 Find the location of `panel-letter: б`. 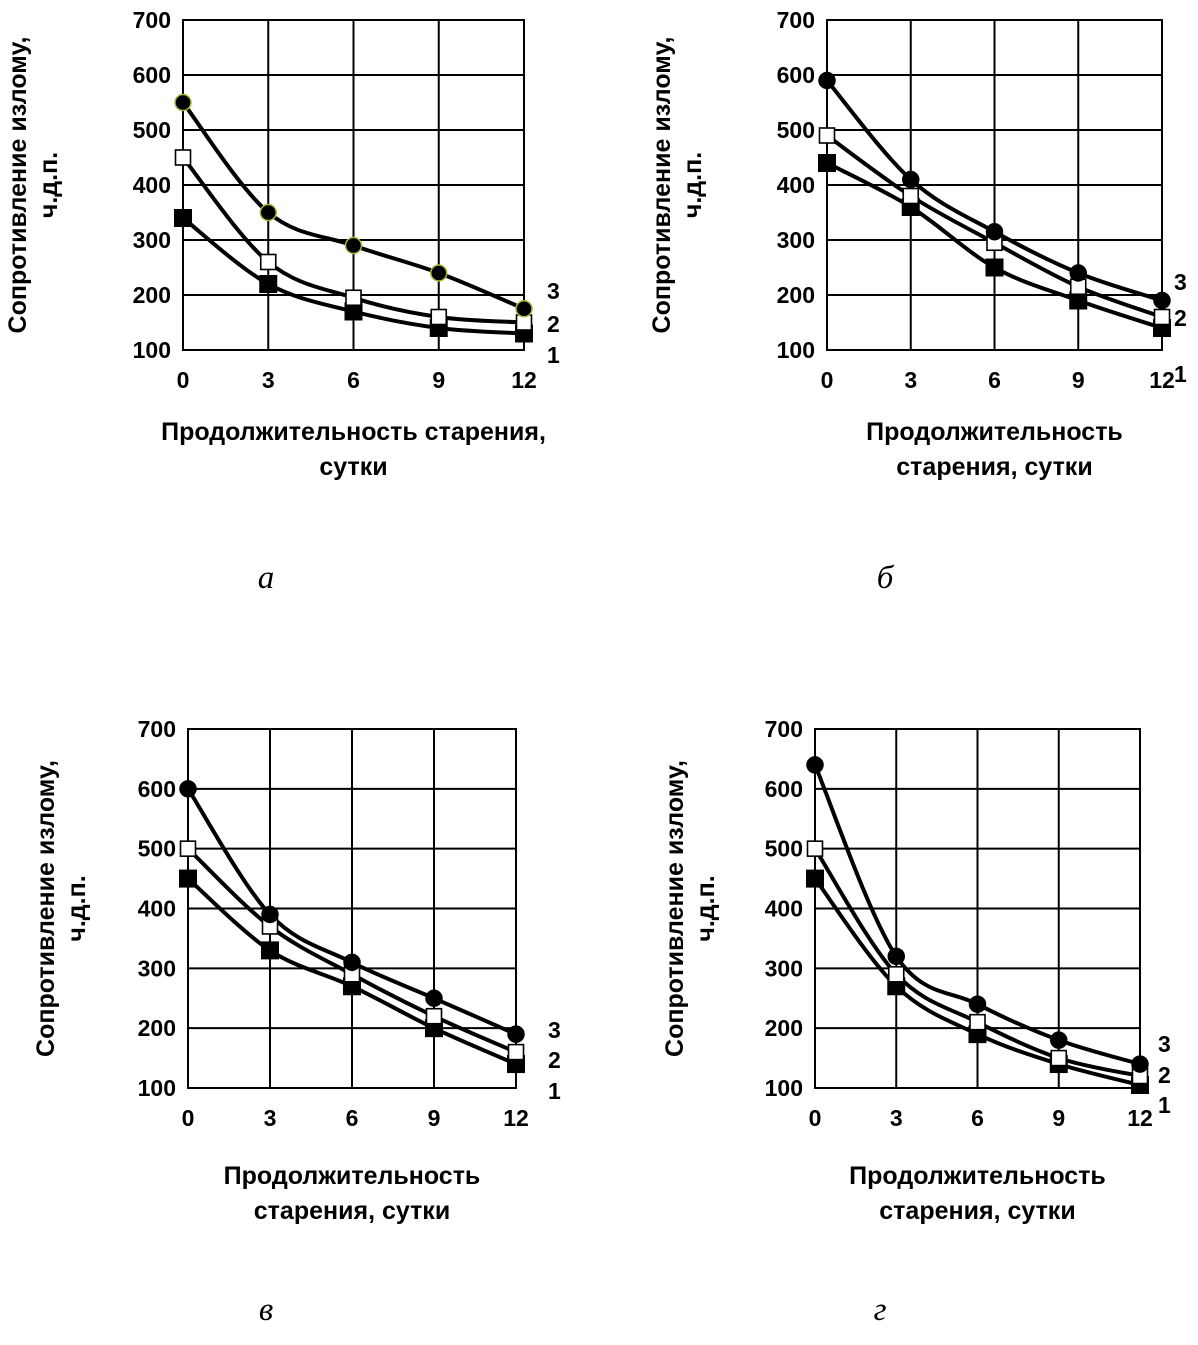

panel-letter: б is located at coordinates (886, 578).